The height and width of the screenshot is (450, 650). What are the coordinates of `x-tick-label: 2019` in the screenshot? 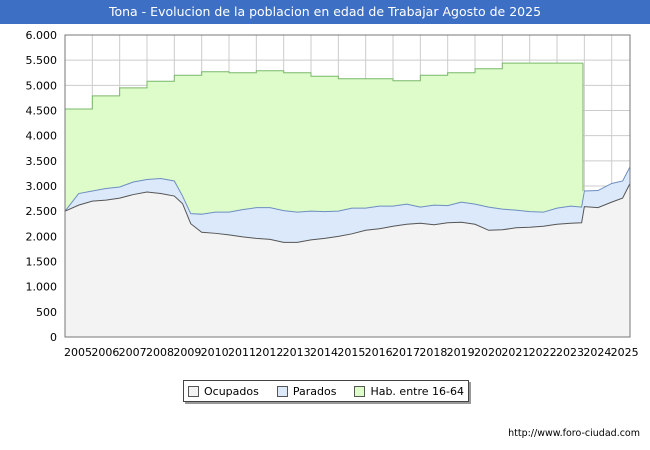 It's located at (461, 352).